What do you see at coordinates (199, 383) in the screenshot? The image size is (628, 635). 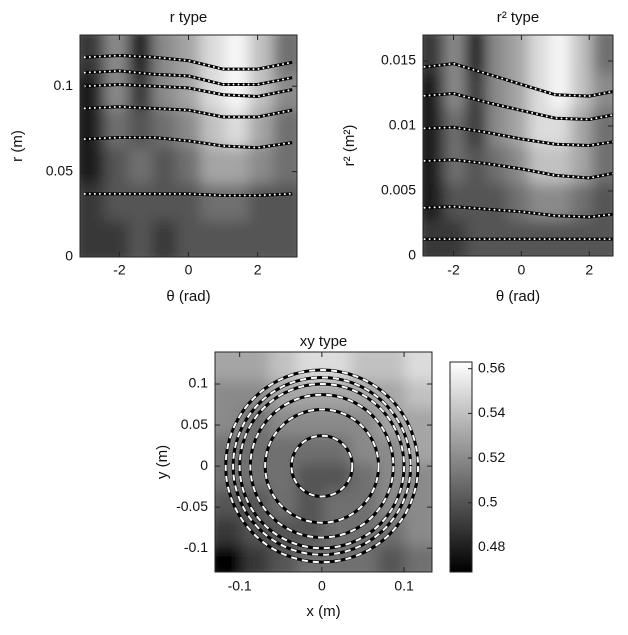 I see `y-tick-label: 0.1` at bounding box center [199, 383].